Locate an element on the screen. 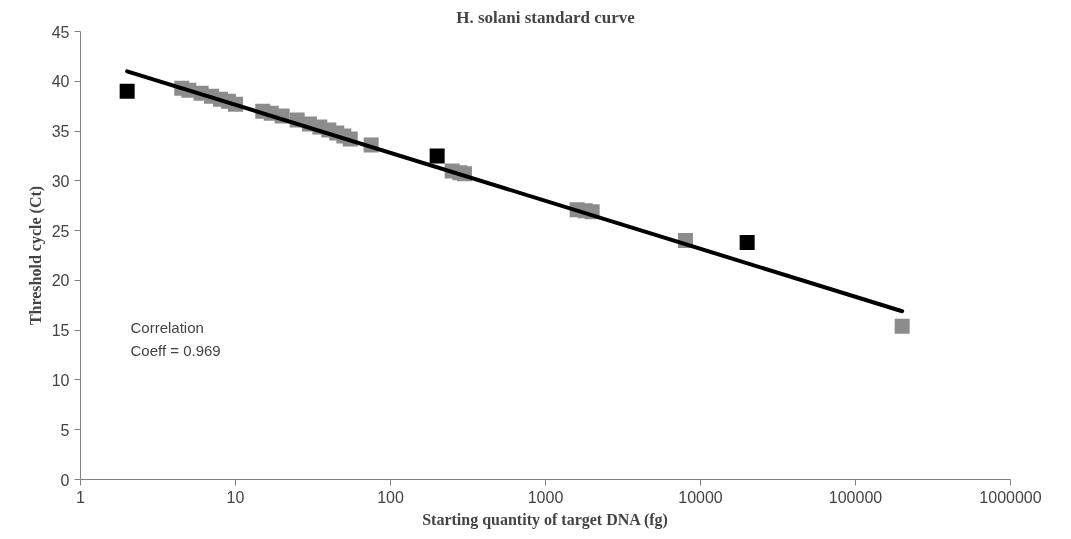 The width and height of the screenshot is (1071, 539). x-tick-label: 10 is located at coordinates (235, 497).